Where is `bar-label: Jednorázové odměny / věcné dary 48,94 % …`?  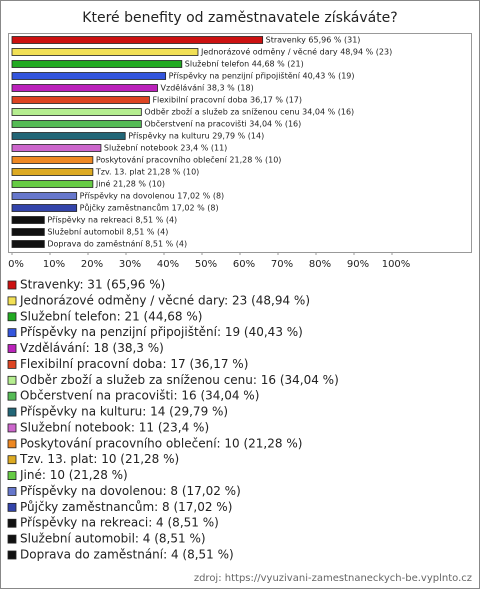
bar-label: Jednorázové odměny / věcné dary 48,94 % … is located at coordinates (296, 52).